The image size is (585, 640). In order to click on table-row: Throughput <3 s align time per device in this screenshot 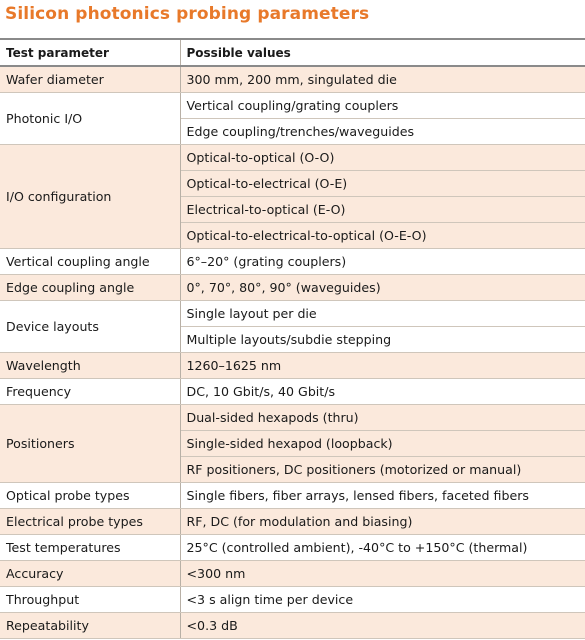, I will do `click(292, 599)`.